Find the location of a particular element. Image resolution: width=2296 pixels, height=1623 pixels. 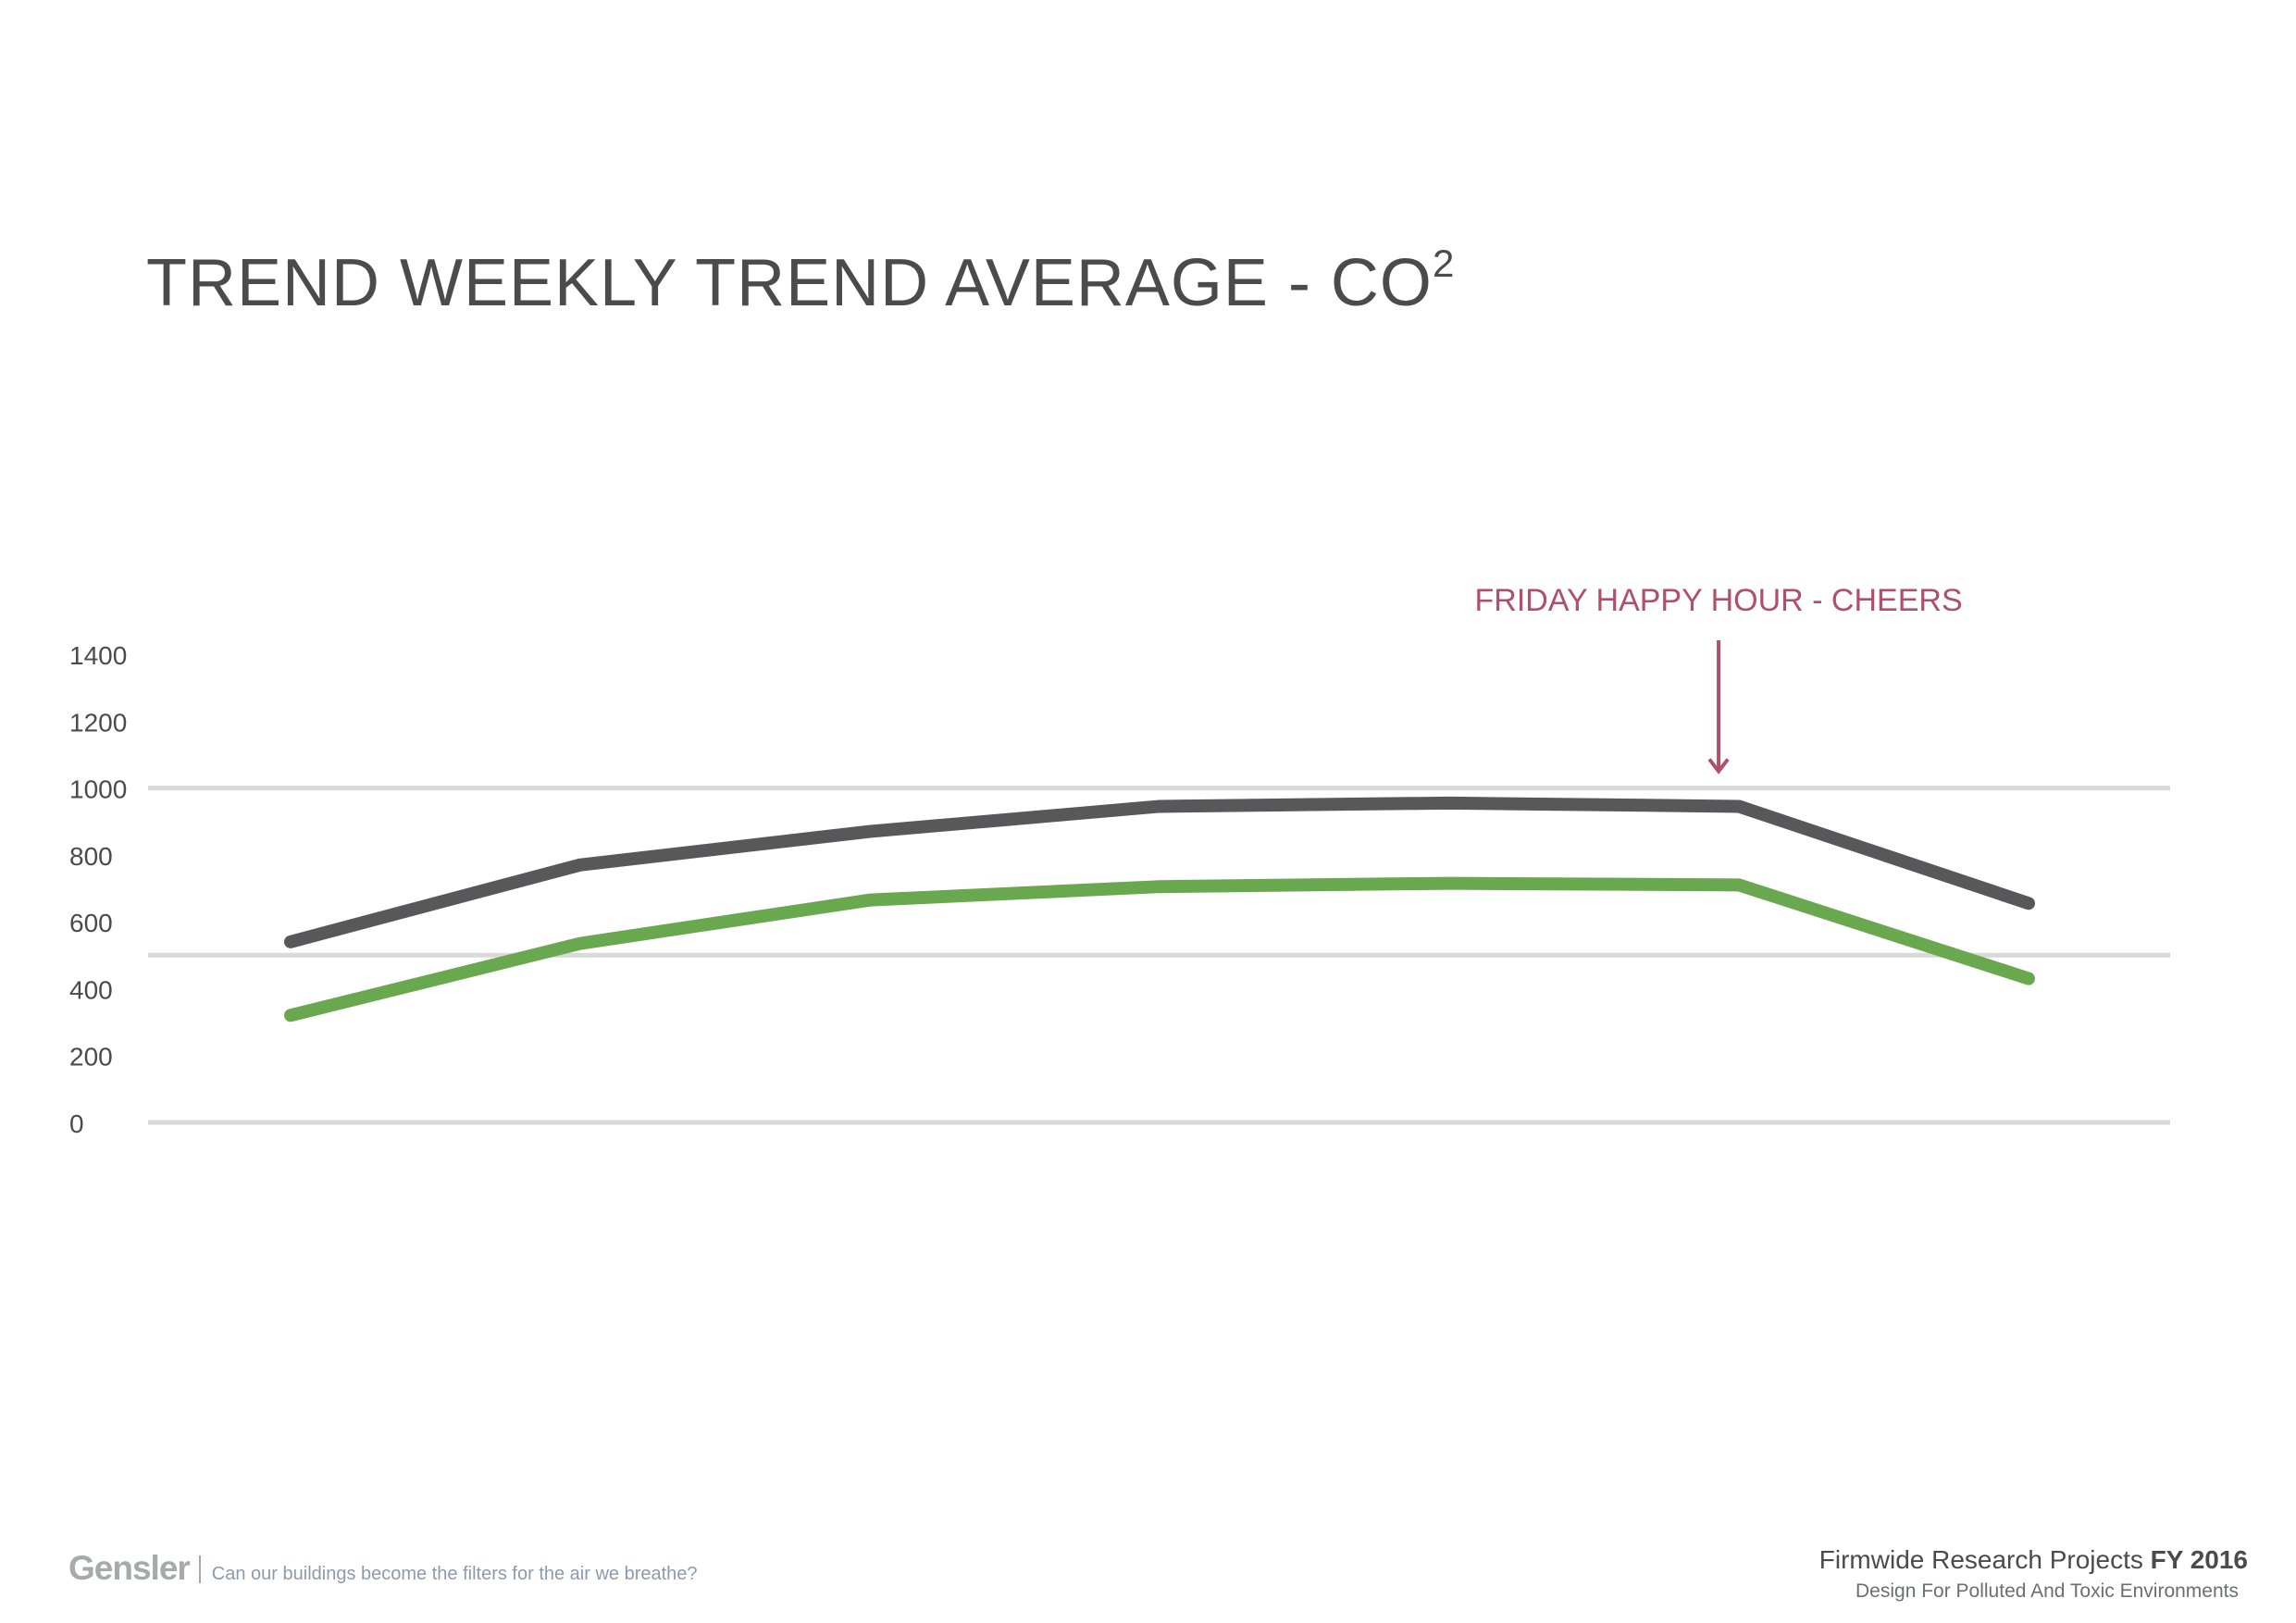

y-tick-label: 200 is located at coordinates (91, 1057).